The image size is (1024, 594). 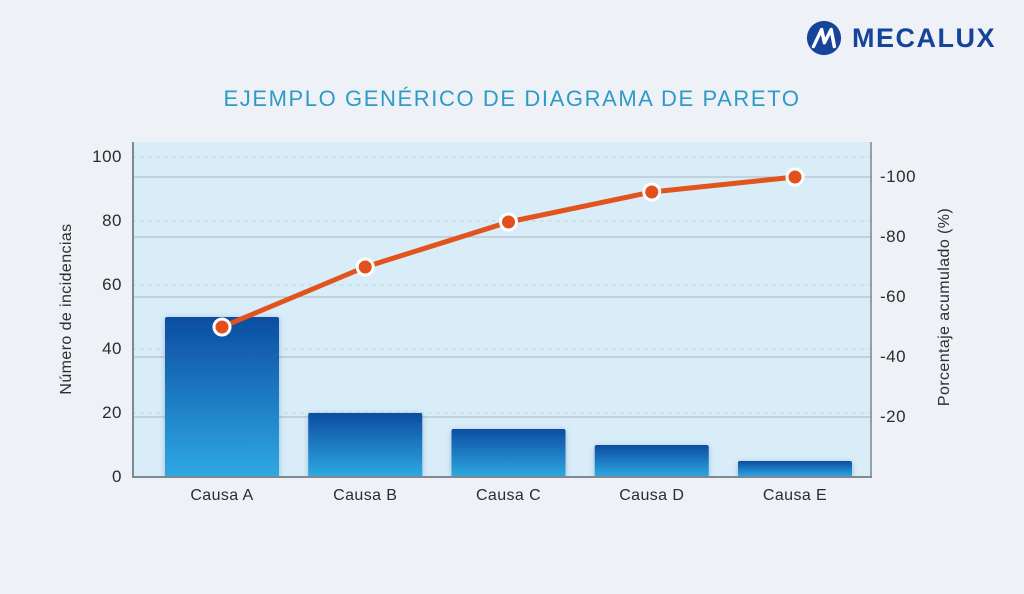 What do you see at coordinates (365, 445) in the screenshot?
I see `bar-causa-b` at bounding box center [365, 445].